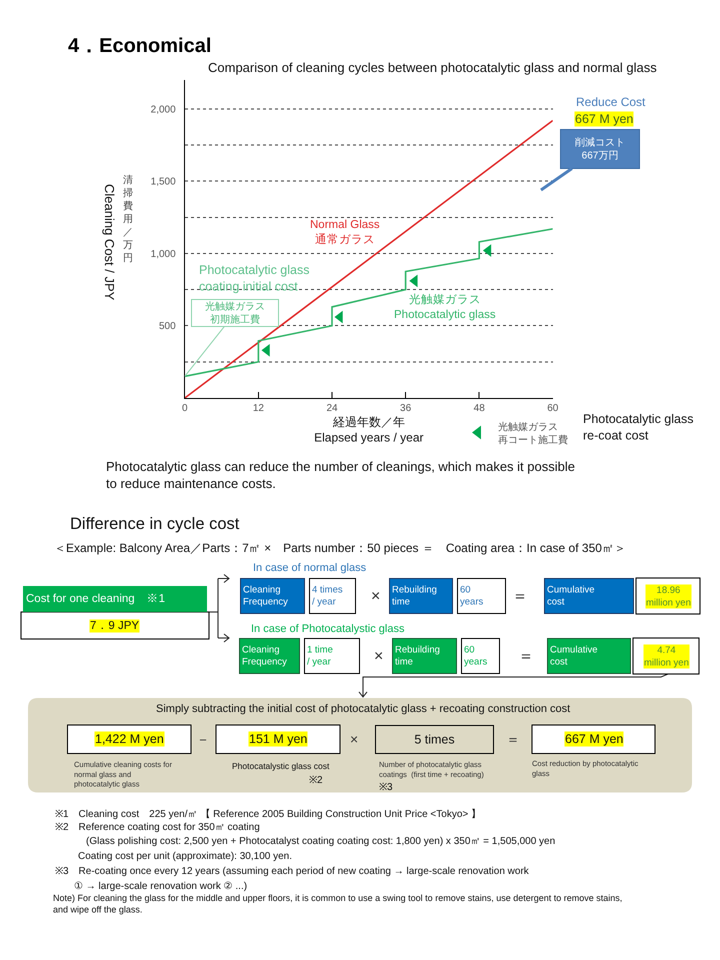 The height and width of the screenshot is (960, 720). What do you see at coordinates (281, 766) in the screenshot?
I see `text: Photocatalystic glass cost` at bounding box center [281, 766].